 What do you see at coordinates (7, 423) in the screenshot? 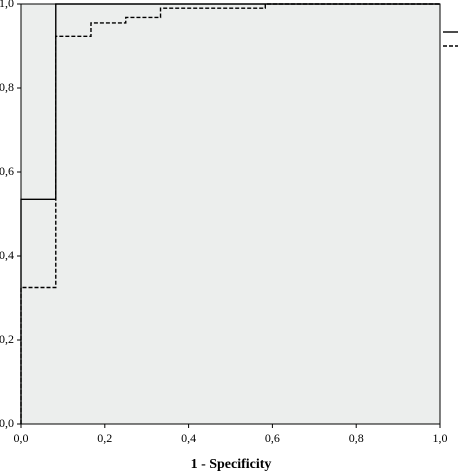
I see `y-tick-label: 0,0` at bounding box center [7, 423].